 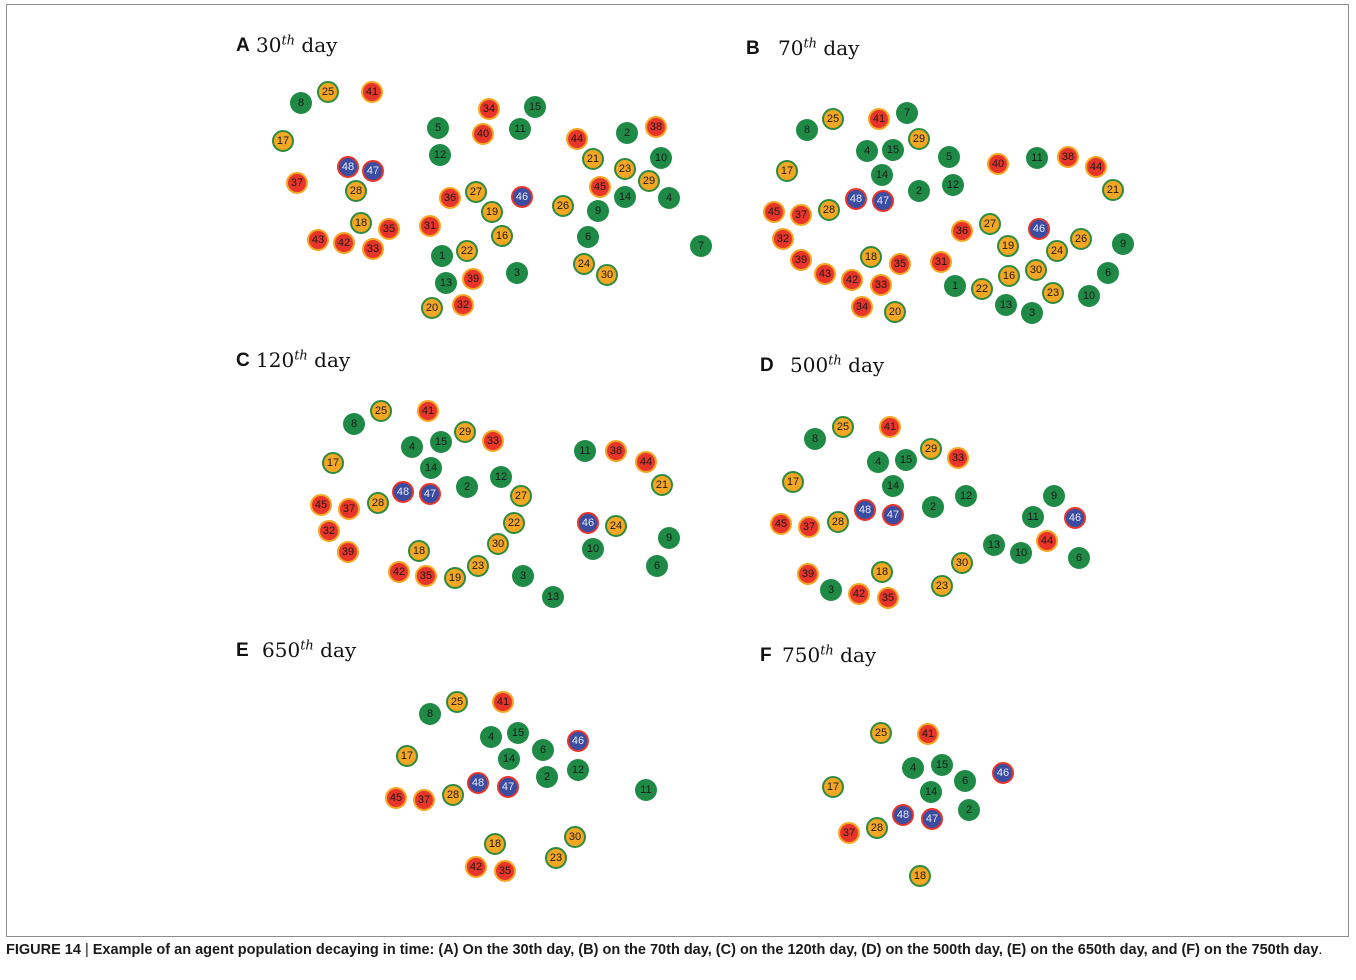 I want to click on agent-node-1: 1, so click(x=955, y=286).